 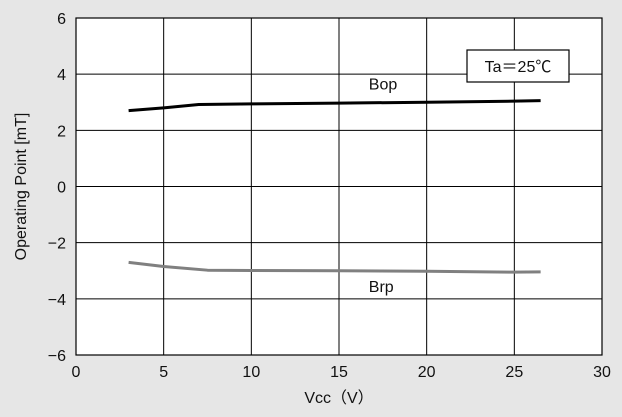 I want to click on y-tick-label: −2, so click(x=57, y=244).